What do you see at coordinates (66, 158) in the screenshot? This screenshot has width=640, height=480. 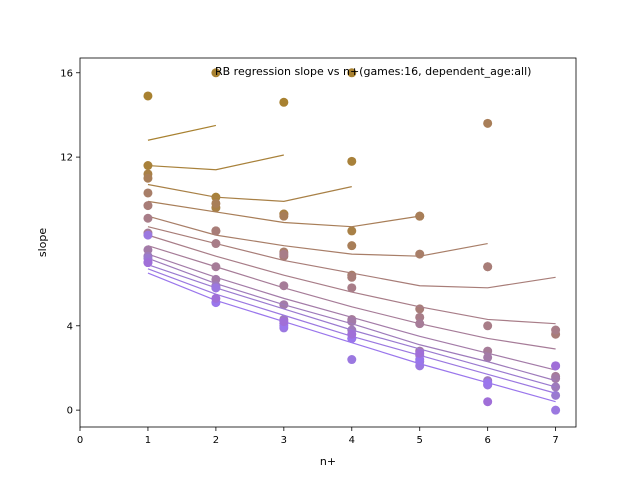 I see `y-tick-label-2: 12` at bounding box center [66, 158].